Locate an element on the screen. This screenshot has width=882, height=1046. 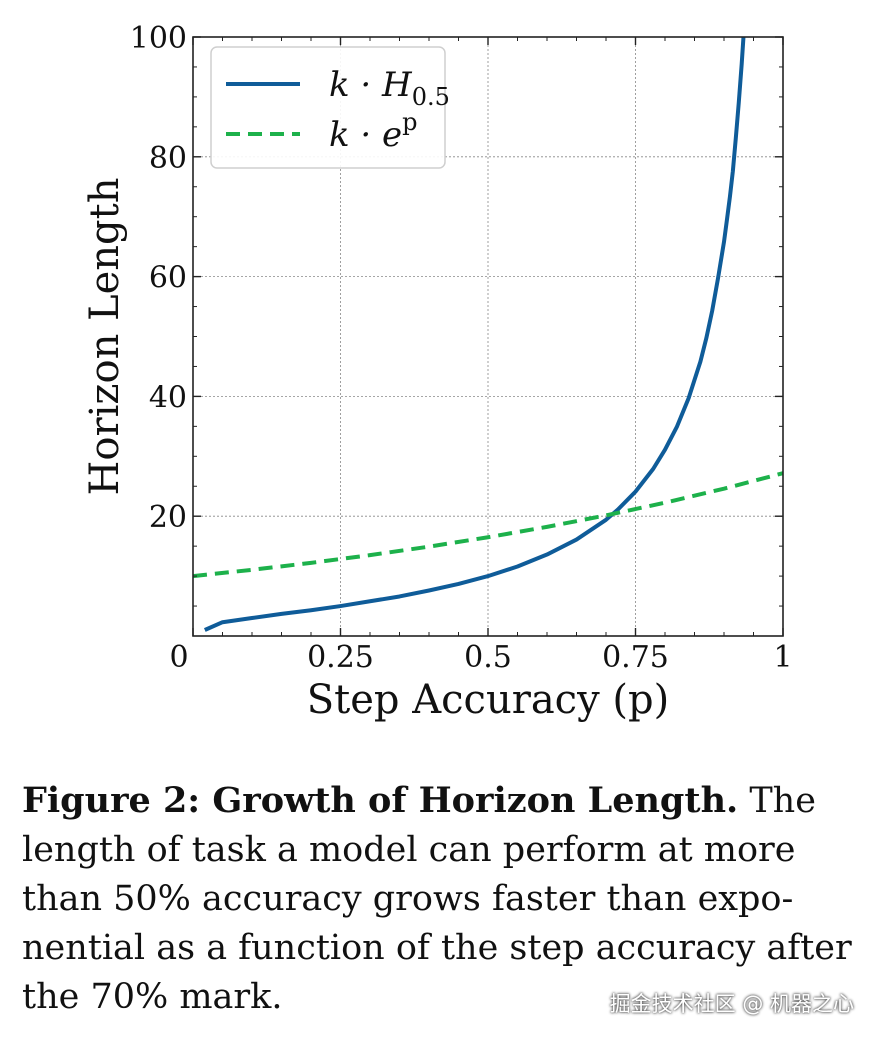
legend-entry-k-ep-sup: p is located at coordinates (409, 122).